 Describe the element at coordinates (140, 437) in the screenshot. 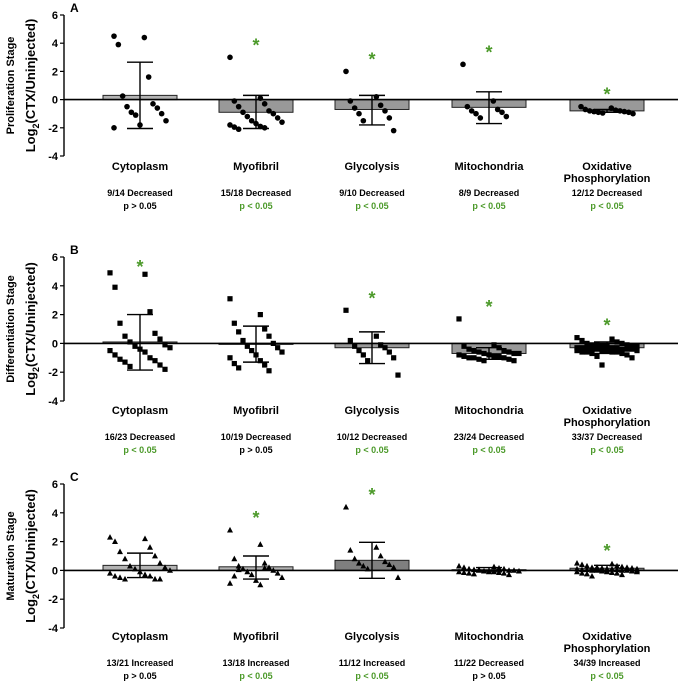

I see `stat-result: 16/23 Decreased` at that location.